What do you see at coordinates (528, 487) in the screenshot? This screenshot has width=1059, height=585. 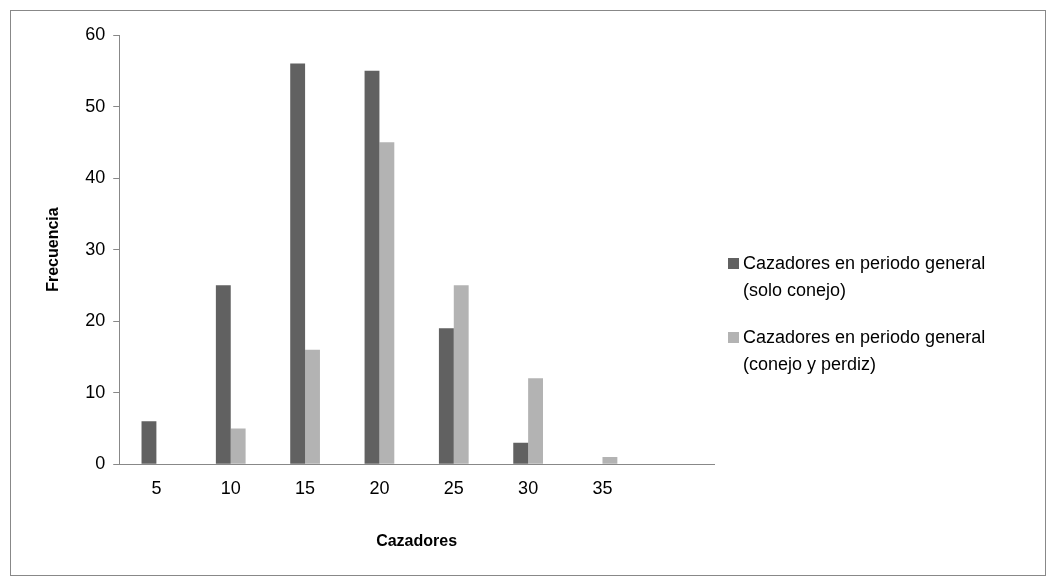 I see `x-tick-label: 30` at bounding box center [528, 487].